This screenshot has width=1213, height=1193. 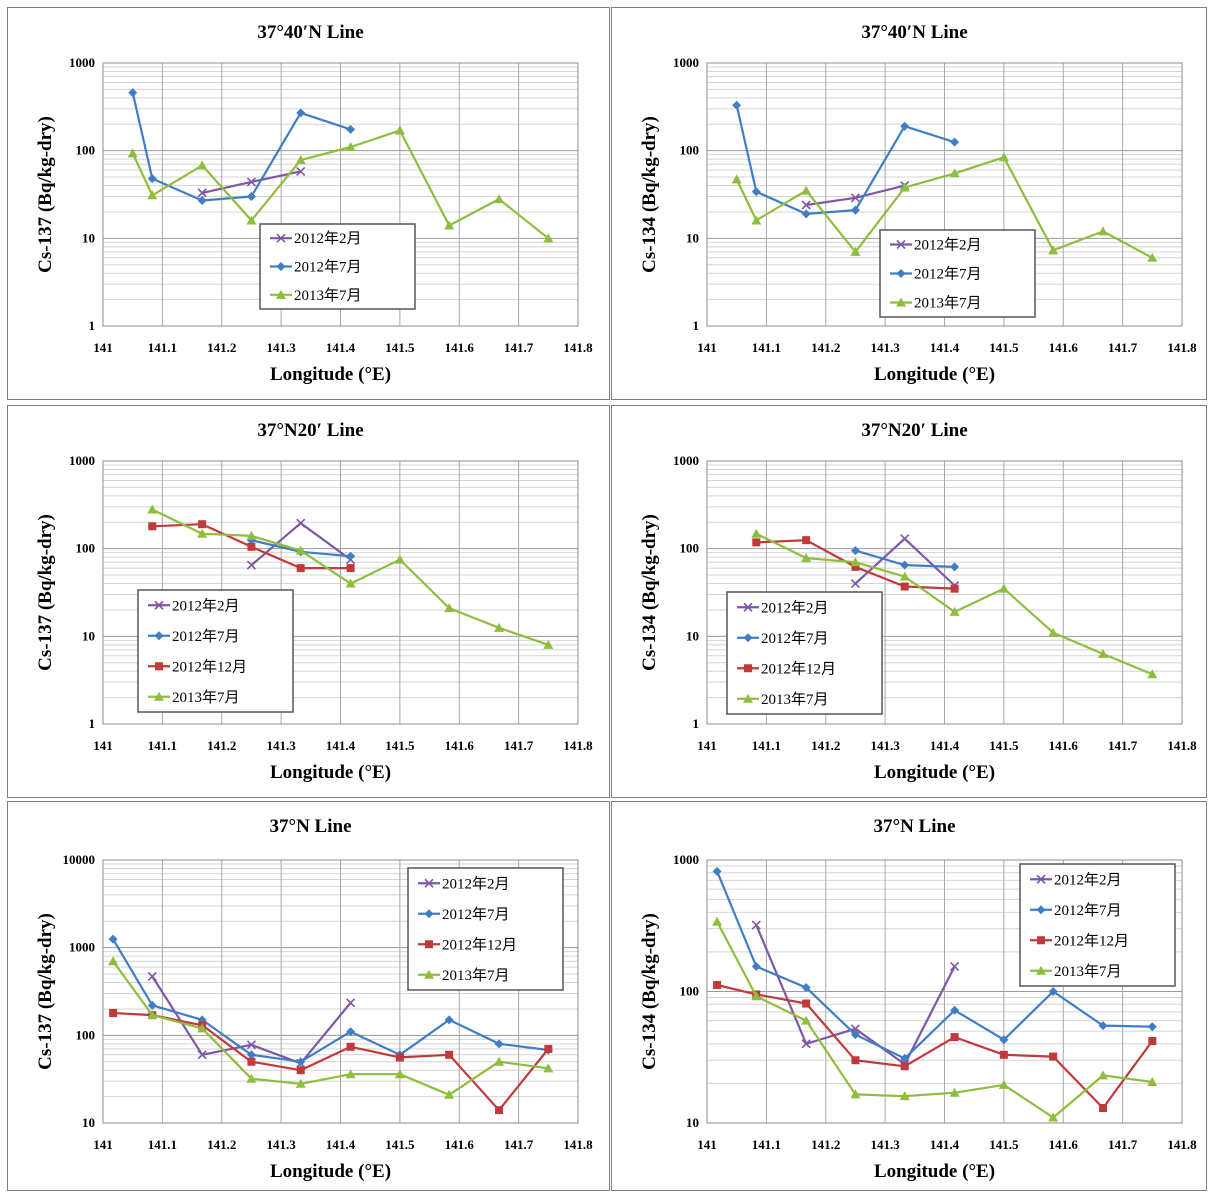 I want to click on x-tick-label: 141.5, so click(x=1004, y=745).